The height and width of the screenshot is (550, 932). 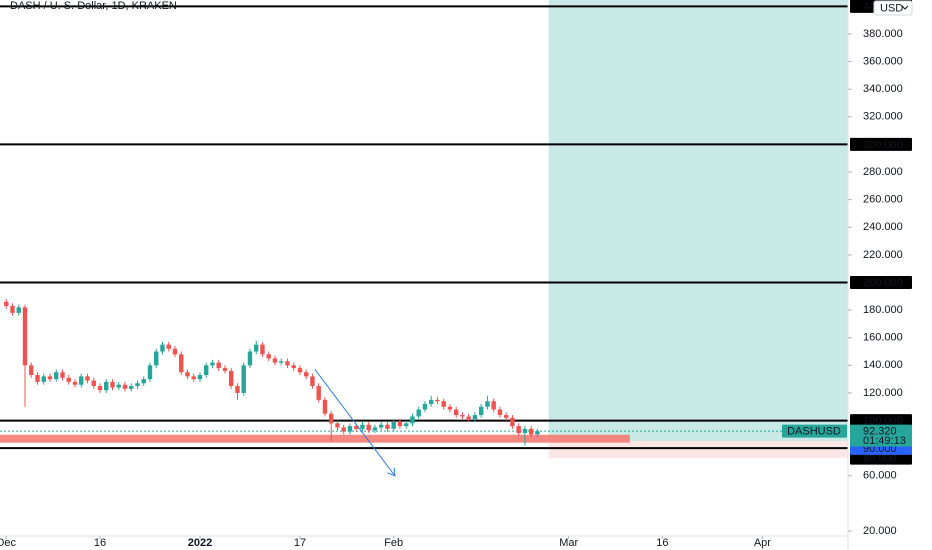 What do you see at coordinates (880, 531) in the screenshot?
I see `y-tick-label: 20.000` at bounding box center [880, 531].